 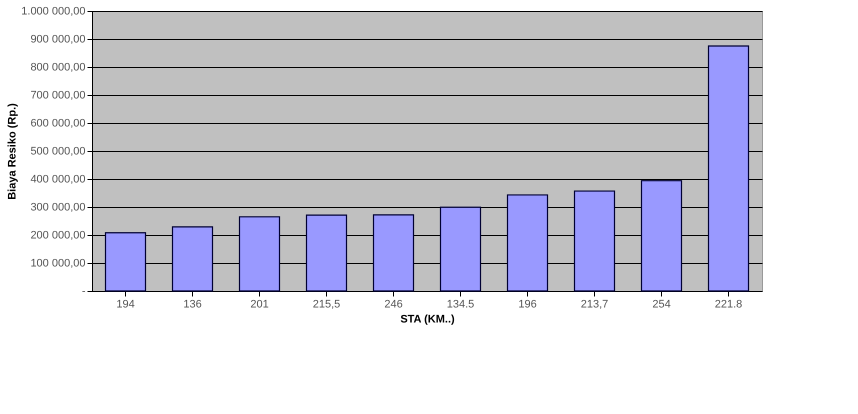 What do you see at coordinates (594, 304) in the screenshot?
I see `x-tick-label: 213,7` at bounding box center [594, 304].